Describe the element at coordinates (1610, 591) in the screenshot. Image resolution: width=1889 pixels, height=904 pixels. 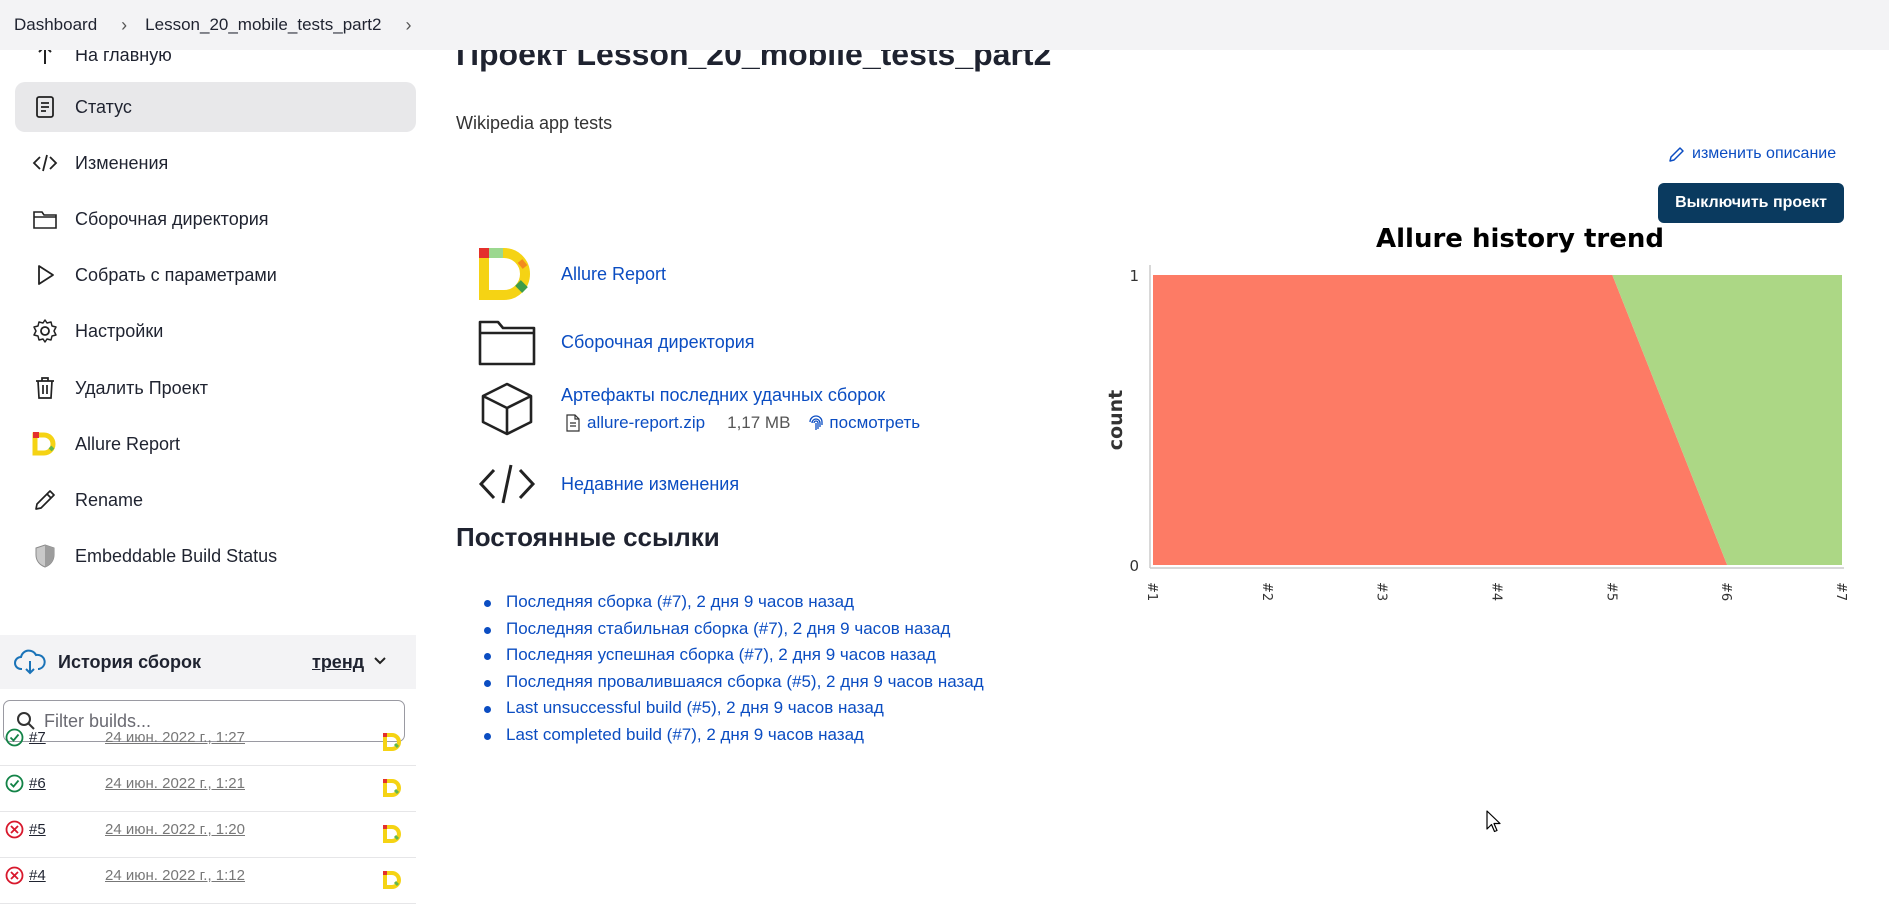
I see `x-tick-label: #5` at that location.